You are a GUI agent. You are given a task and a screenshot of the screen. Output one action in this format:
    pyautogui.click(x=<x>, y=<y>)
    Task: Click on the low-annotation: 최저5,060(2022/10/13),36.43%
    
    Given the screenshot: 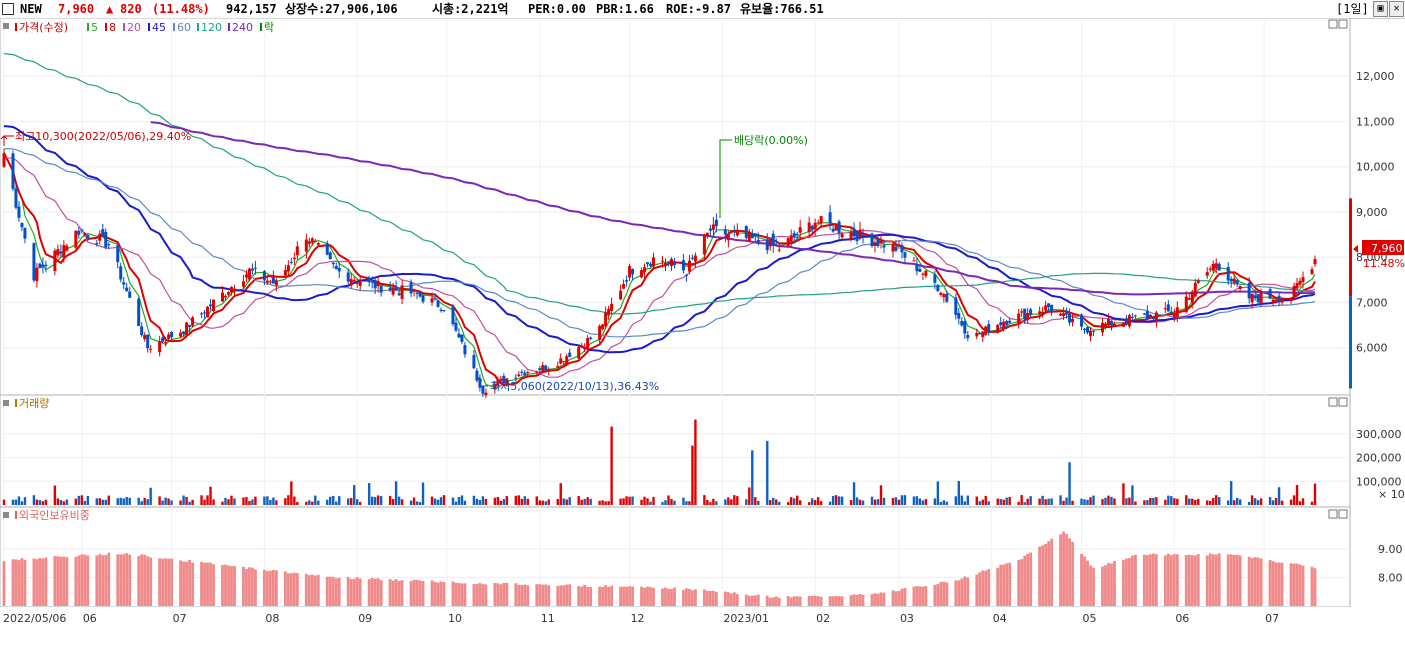 What is the action you would take?
    pyautogui.click(x=567, y=385)
    